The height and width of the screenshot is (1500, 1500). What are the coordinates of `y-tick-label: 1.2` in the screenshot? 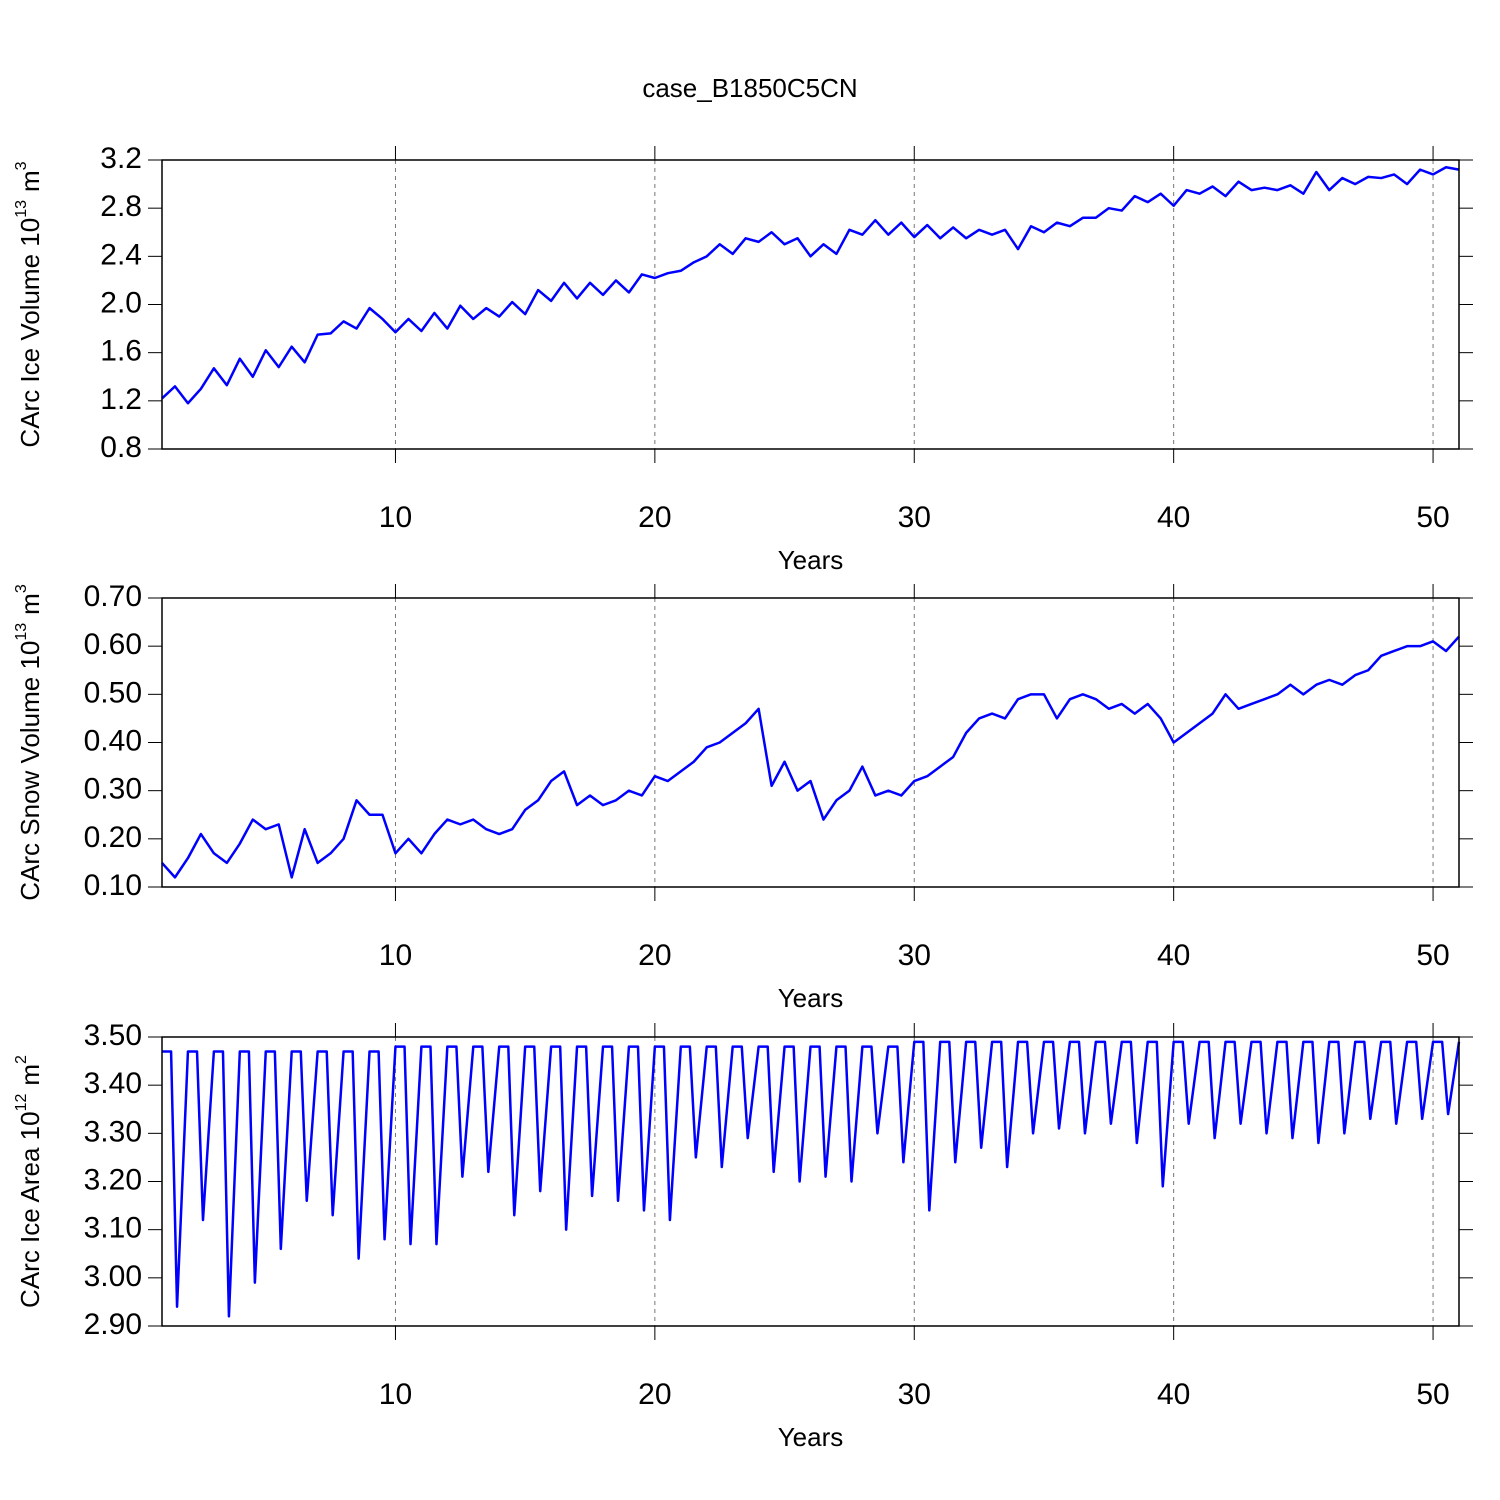 It's located at (121, 399).